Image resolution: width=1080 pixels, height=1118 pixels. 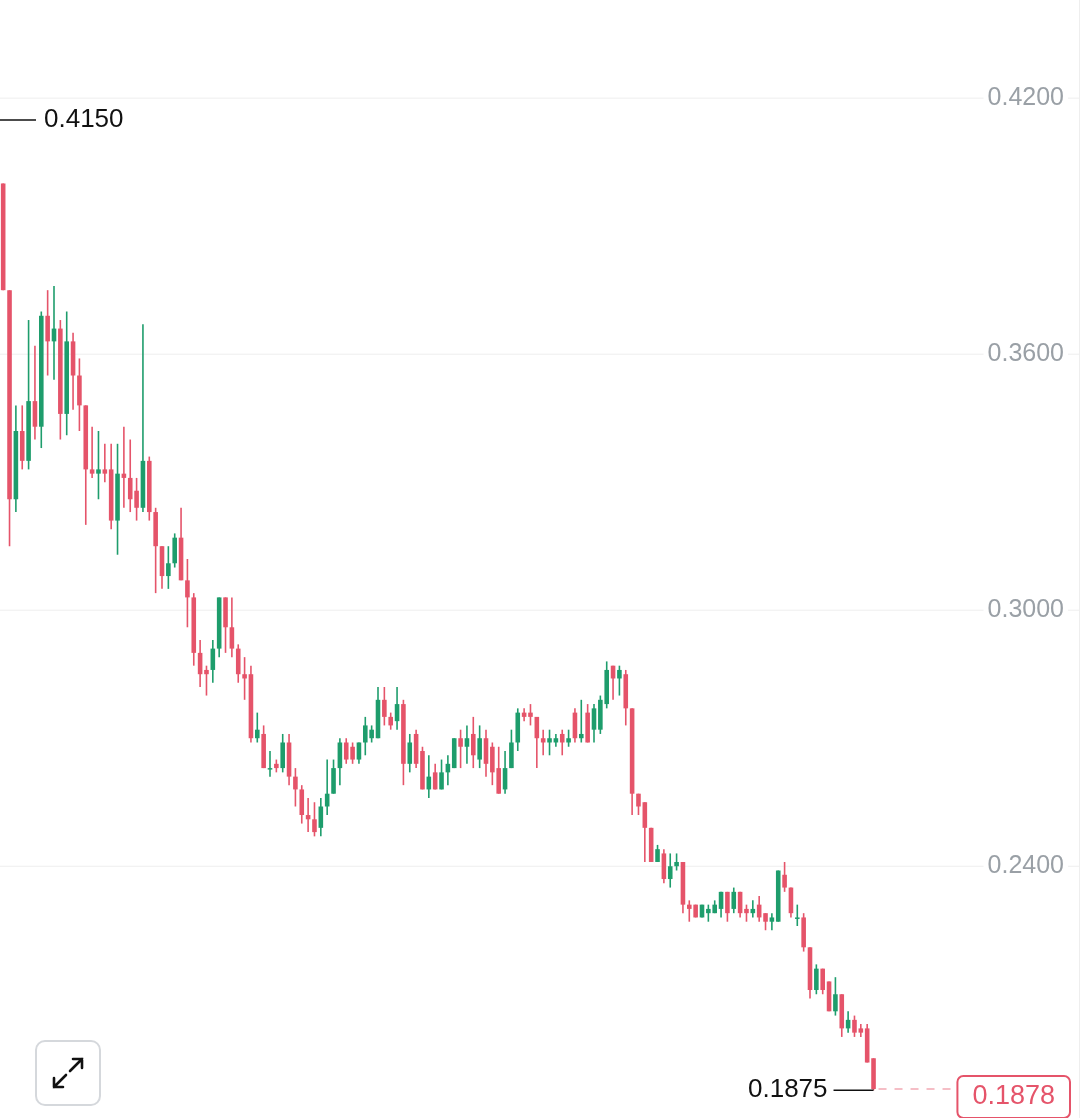 What do you see at coordinates (788, 1088) in the screenshot?
I see `annotation: 0.1875` at bounding box center [788, 1088].